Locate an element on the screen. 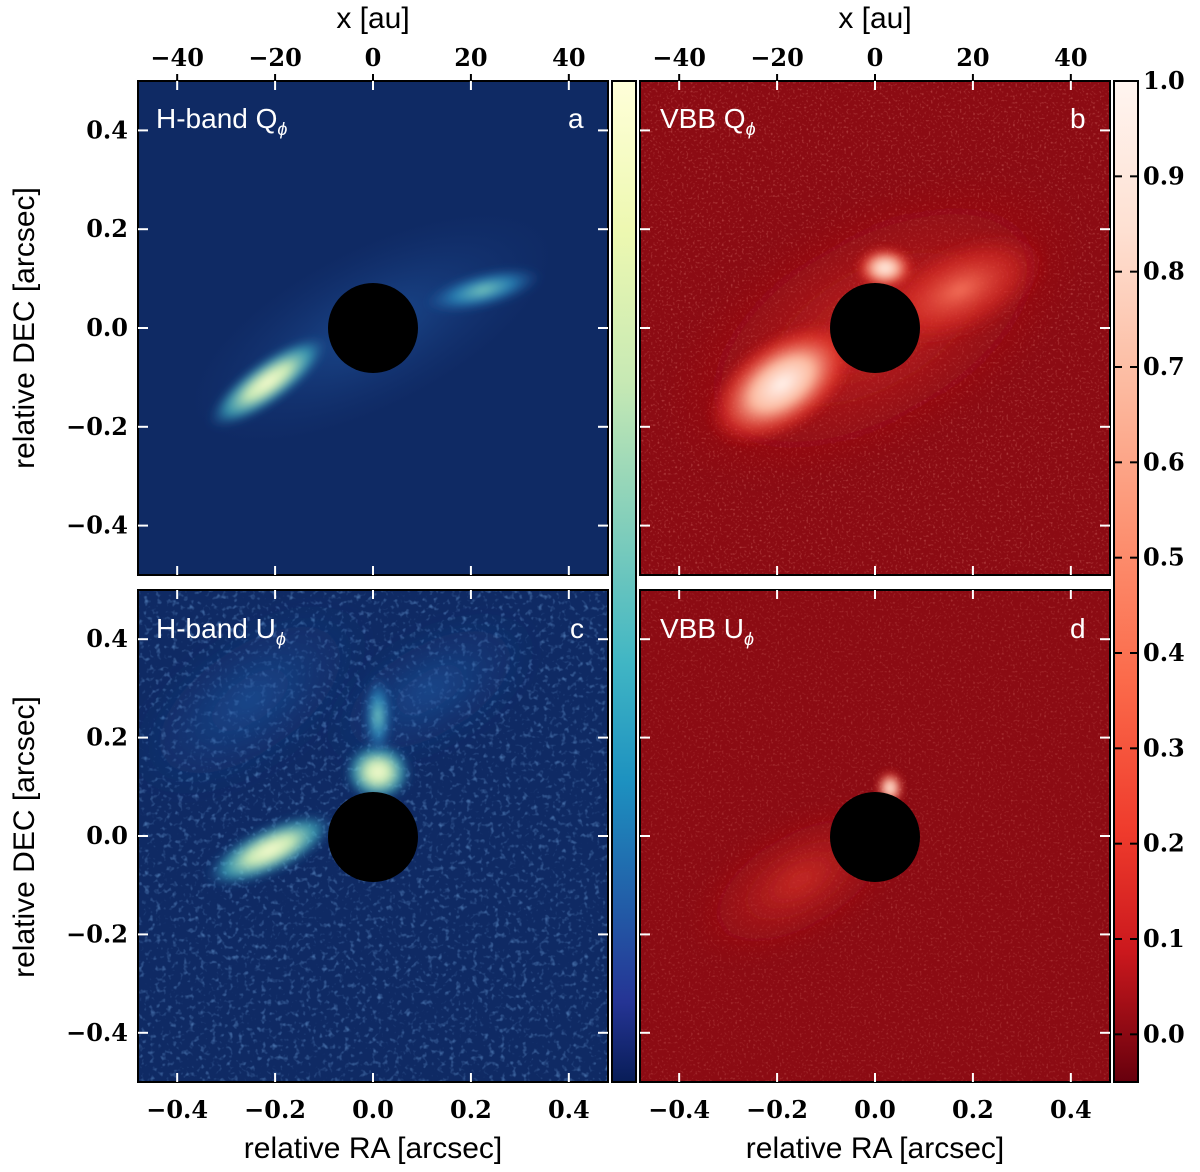 The height and width of the screenshot is (1172, 1200). panel-b-title-sub: ϕ is located at coordinates (751, 129).